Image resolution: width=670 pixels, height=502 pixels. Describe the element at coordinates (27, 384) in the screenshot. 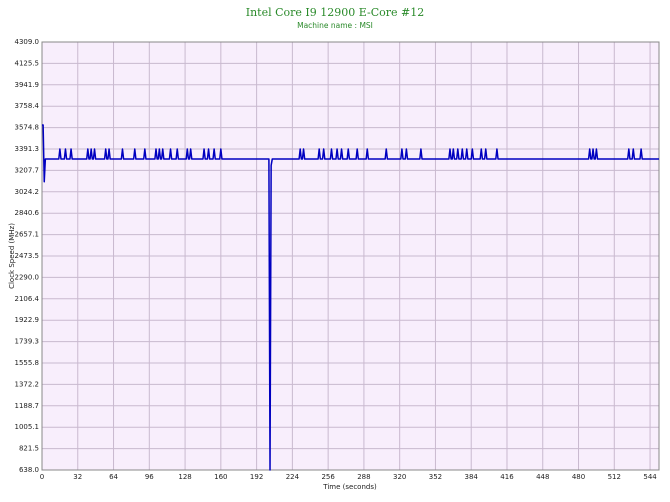

I see `y-tick-label: 1372.2` at that location.